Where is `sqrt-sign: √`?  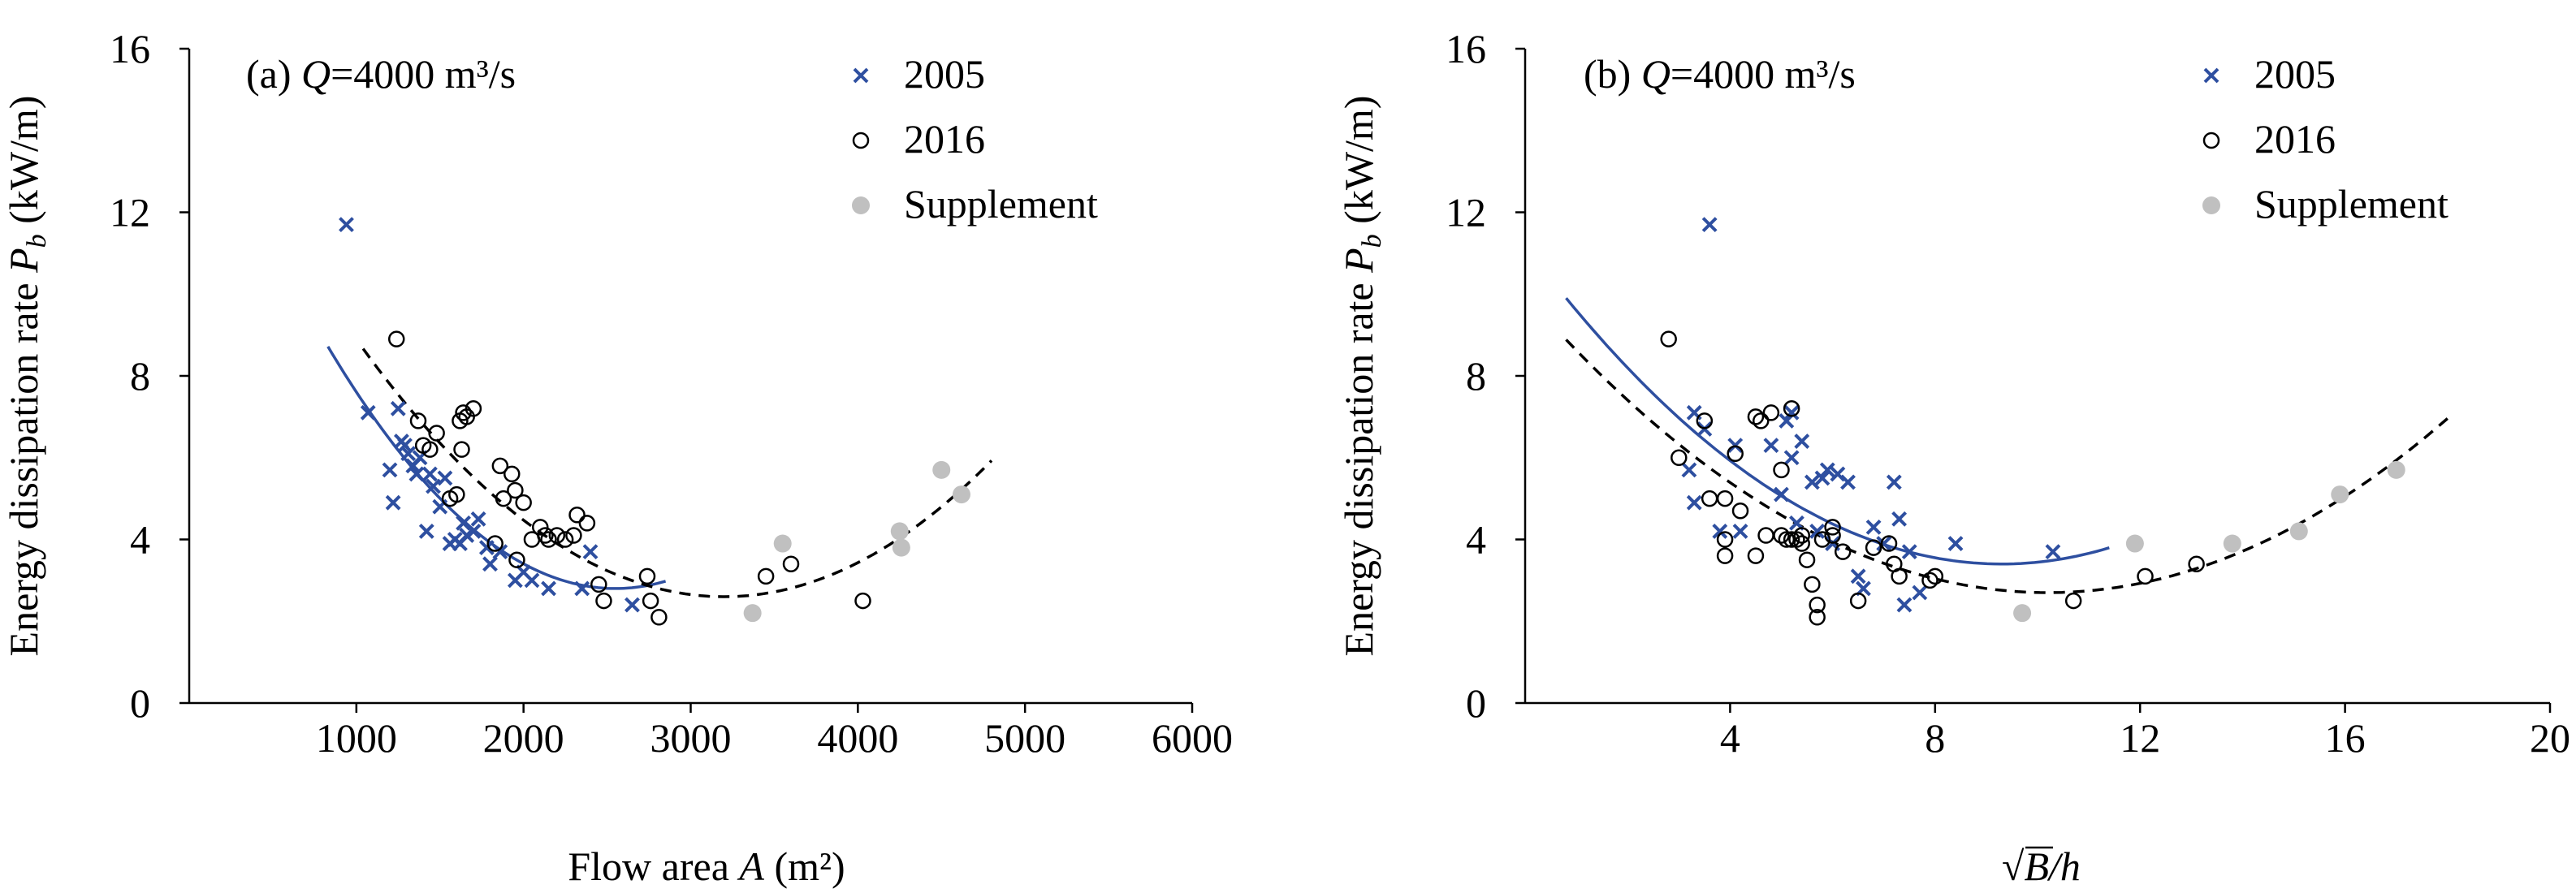
sqrt-sign: √ is located at coordinates (2014, 866).